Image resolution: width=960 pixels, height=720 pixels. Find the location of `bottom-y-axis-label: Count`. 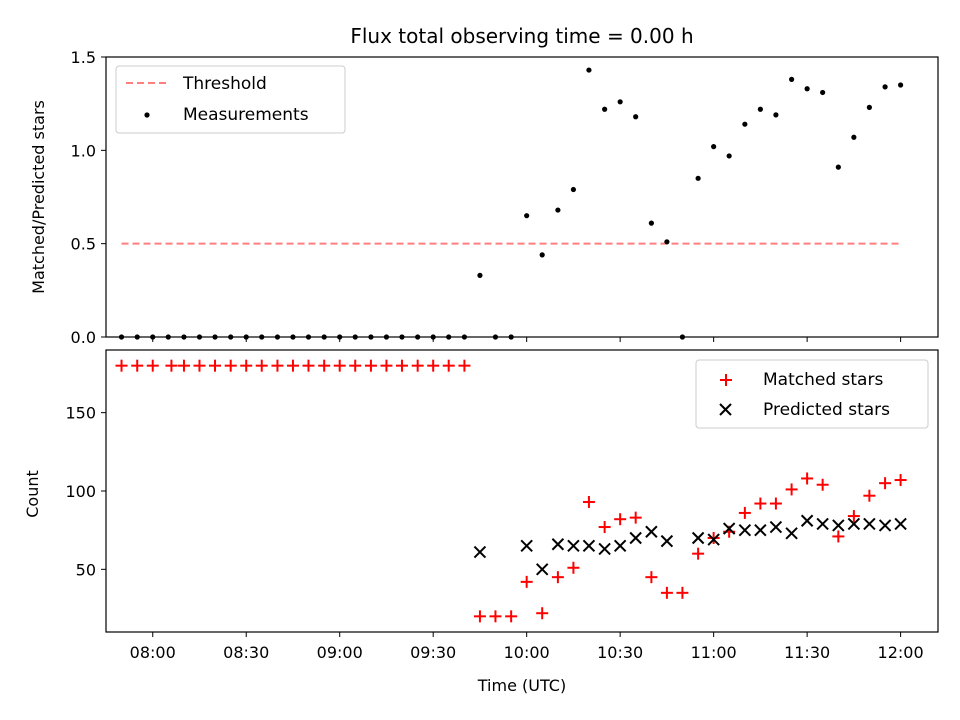

bottom-y-axis-label: Count is located at coordinates (32, 494).